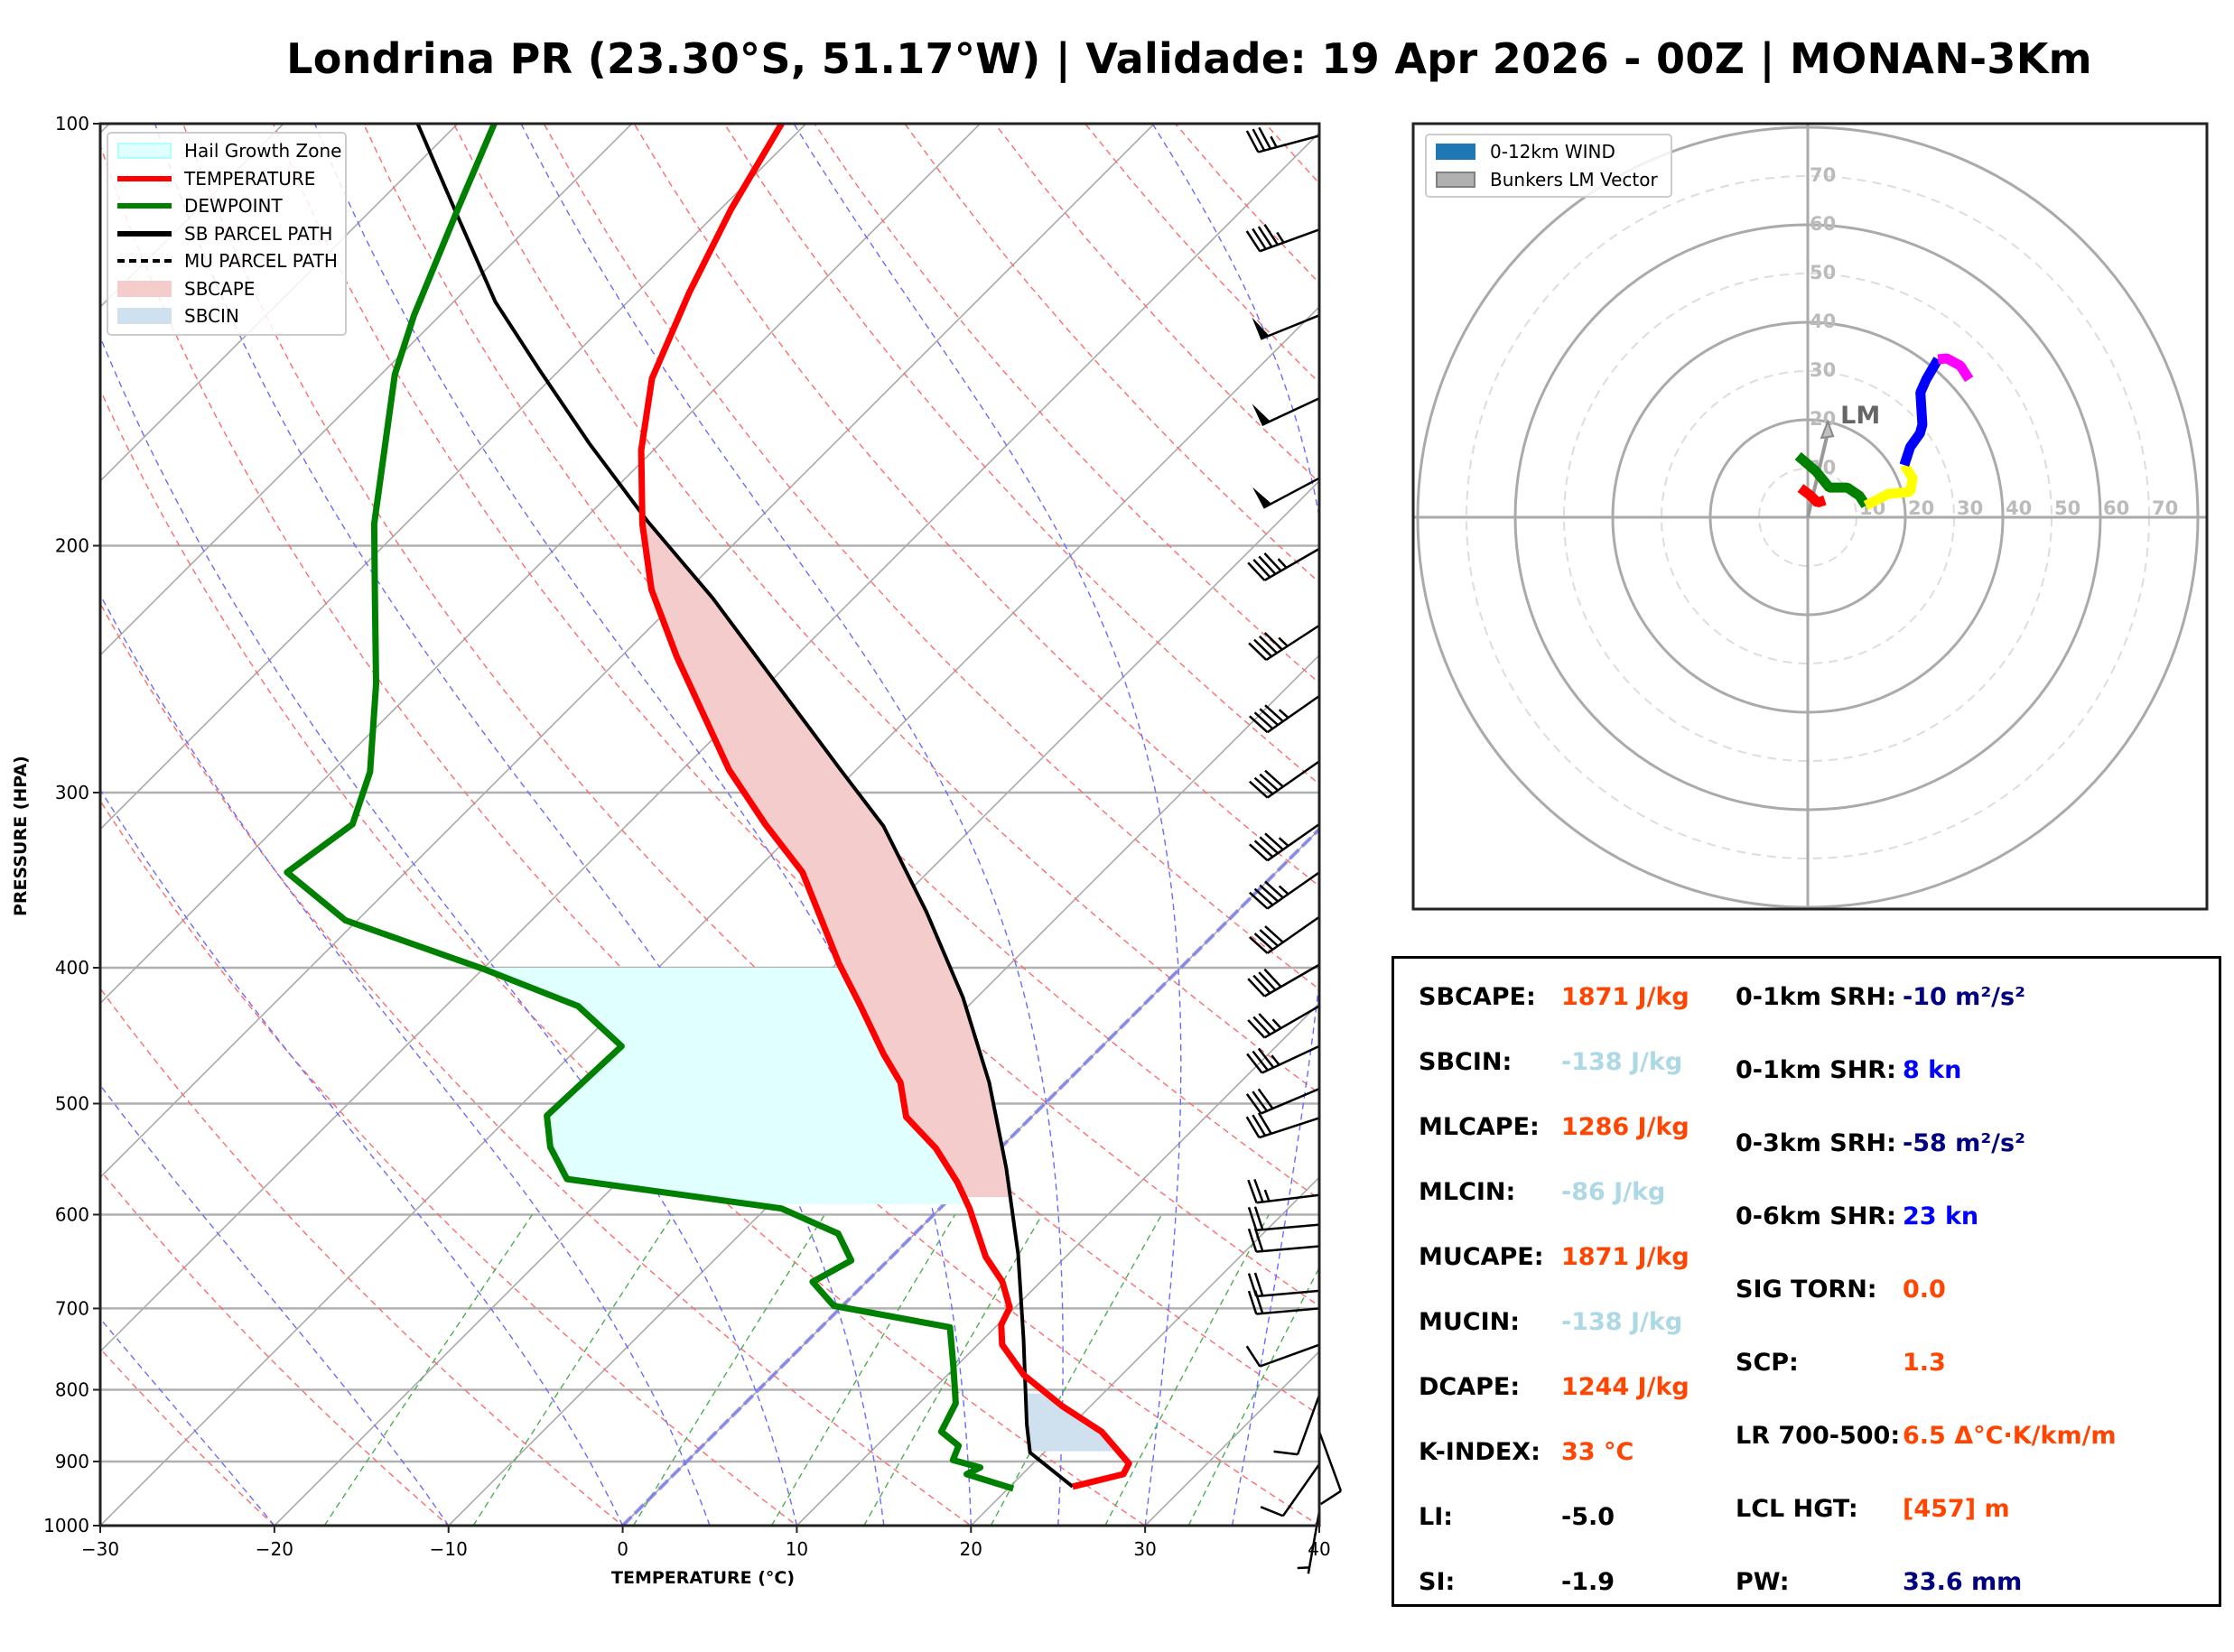 The image size is (2234, 1652). What do you see at coordinates (1144, 1549) in the screenshot?
I see `x-tick-label: 30` at bounding box center [1144, 1549].